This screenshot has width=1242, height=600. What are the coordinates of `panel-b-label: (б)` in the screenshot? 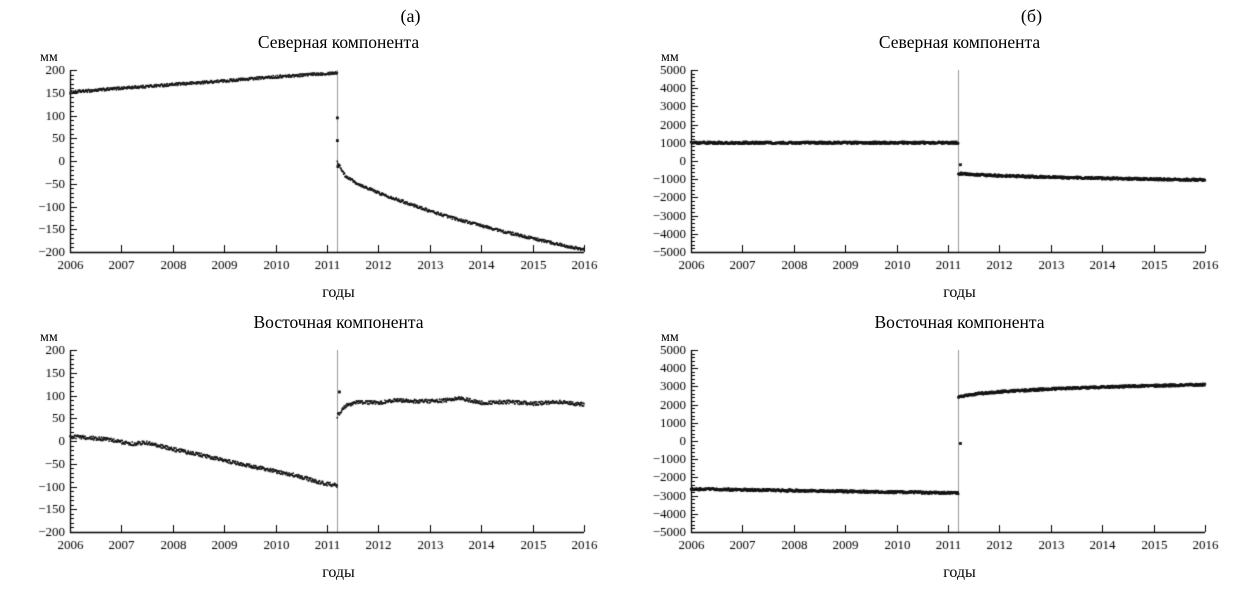 It's located at (1031, 16).